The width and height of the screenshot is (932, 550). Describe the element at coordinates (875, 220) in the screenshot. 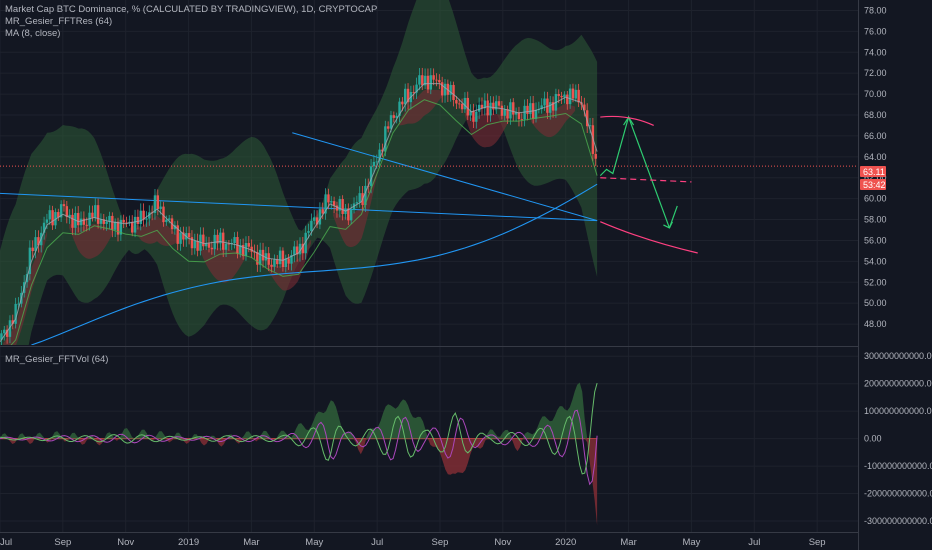

I see `y-tick-label-main: 58.00` at that location.